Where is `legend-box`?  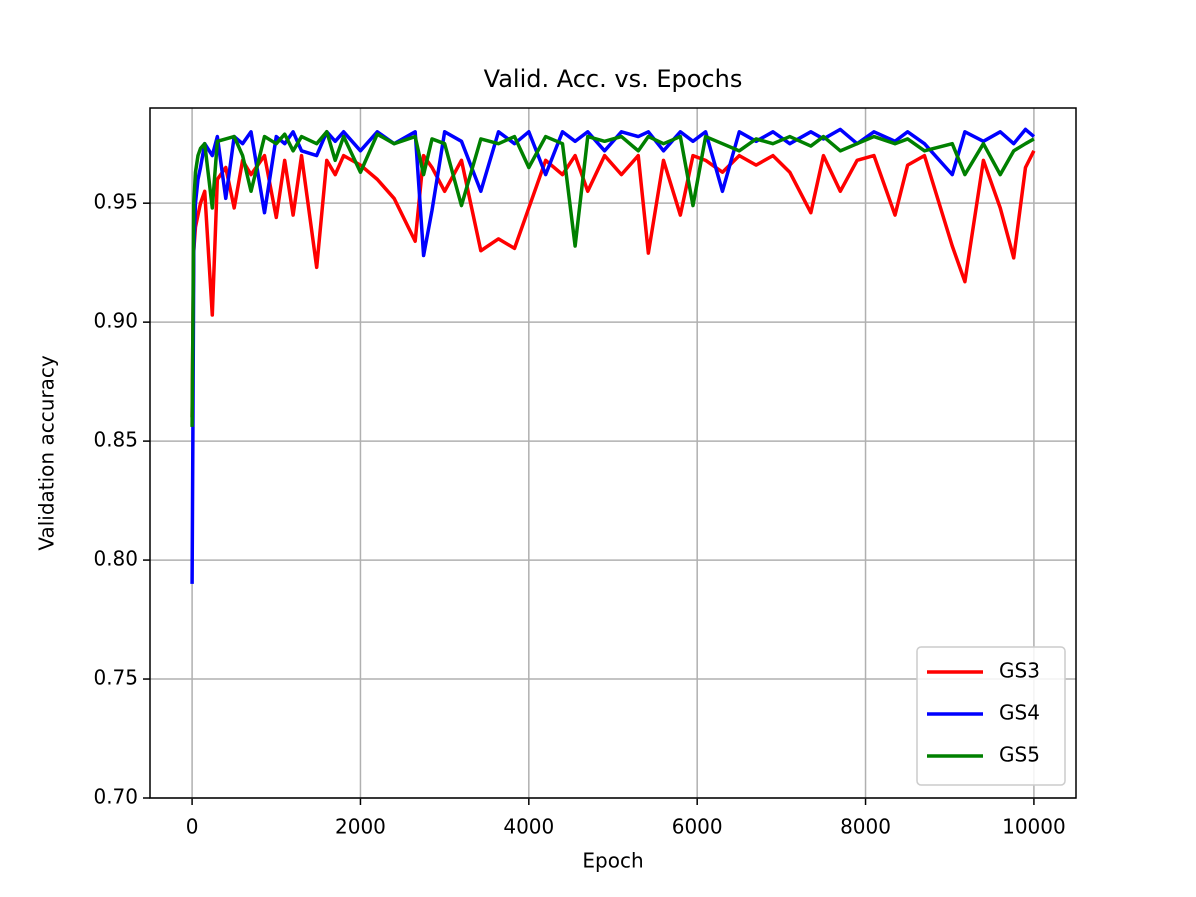 legend-box is located at coordinates (991, 716).